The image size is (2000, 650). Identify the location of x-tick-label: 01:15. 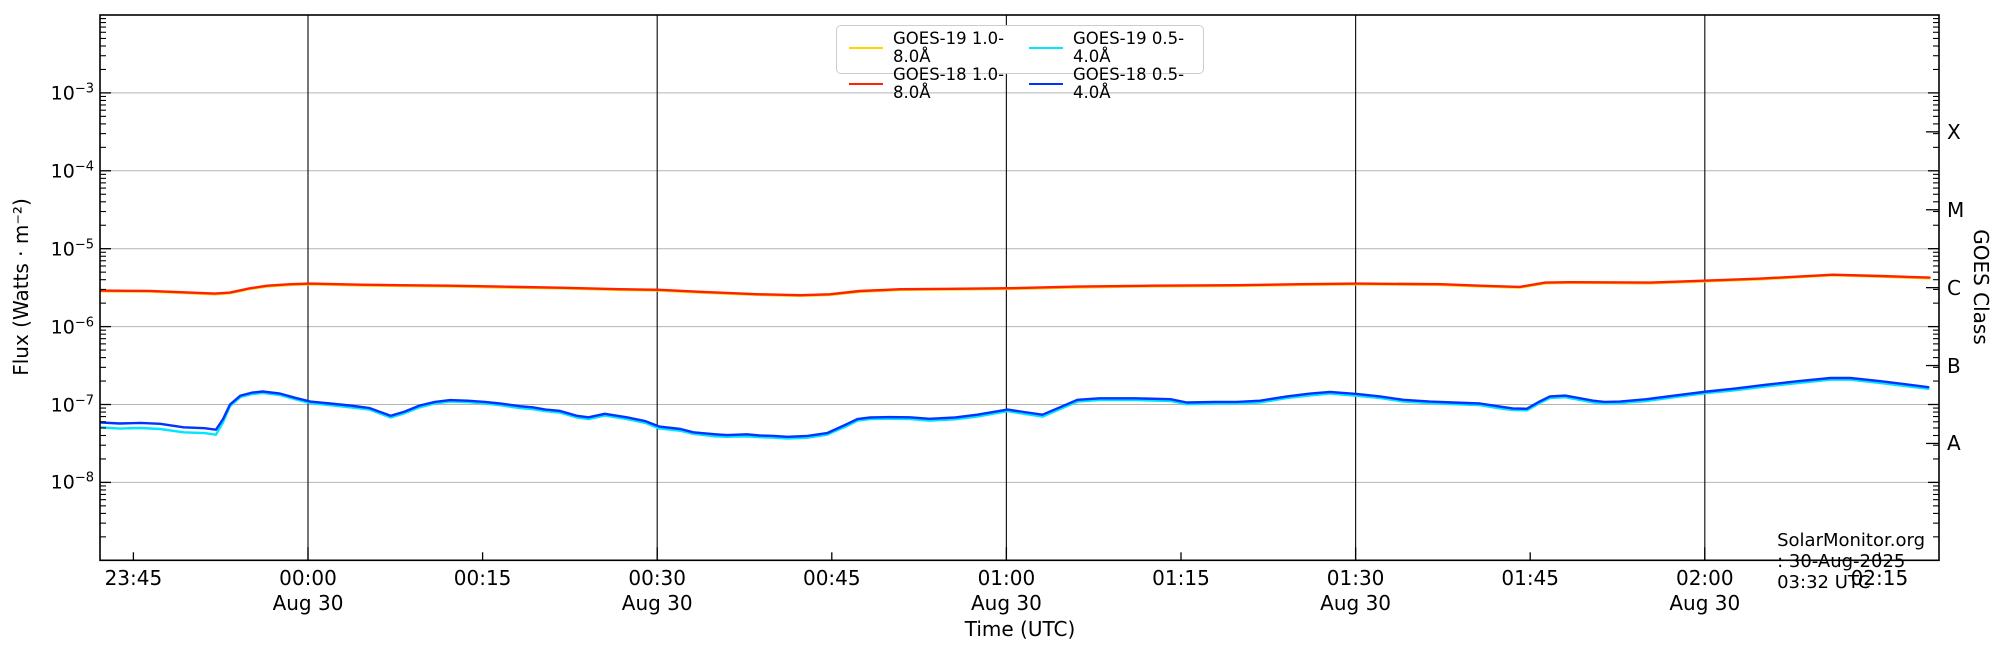
(1181, 578).